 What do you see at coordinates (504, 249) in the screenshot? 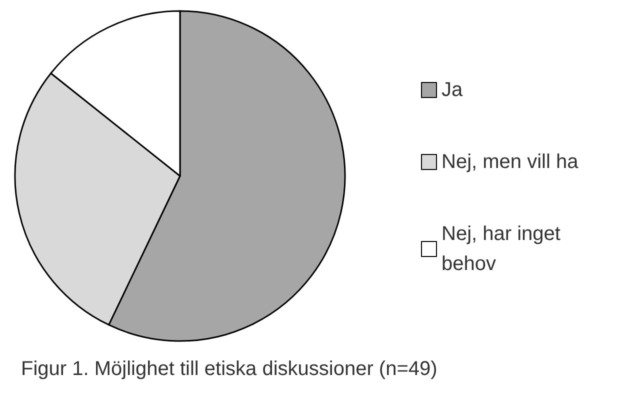
I see `legend-label: Nej, har inget behov` at bounding box center [504, 249].